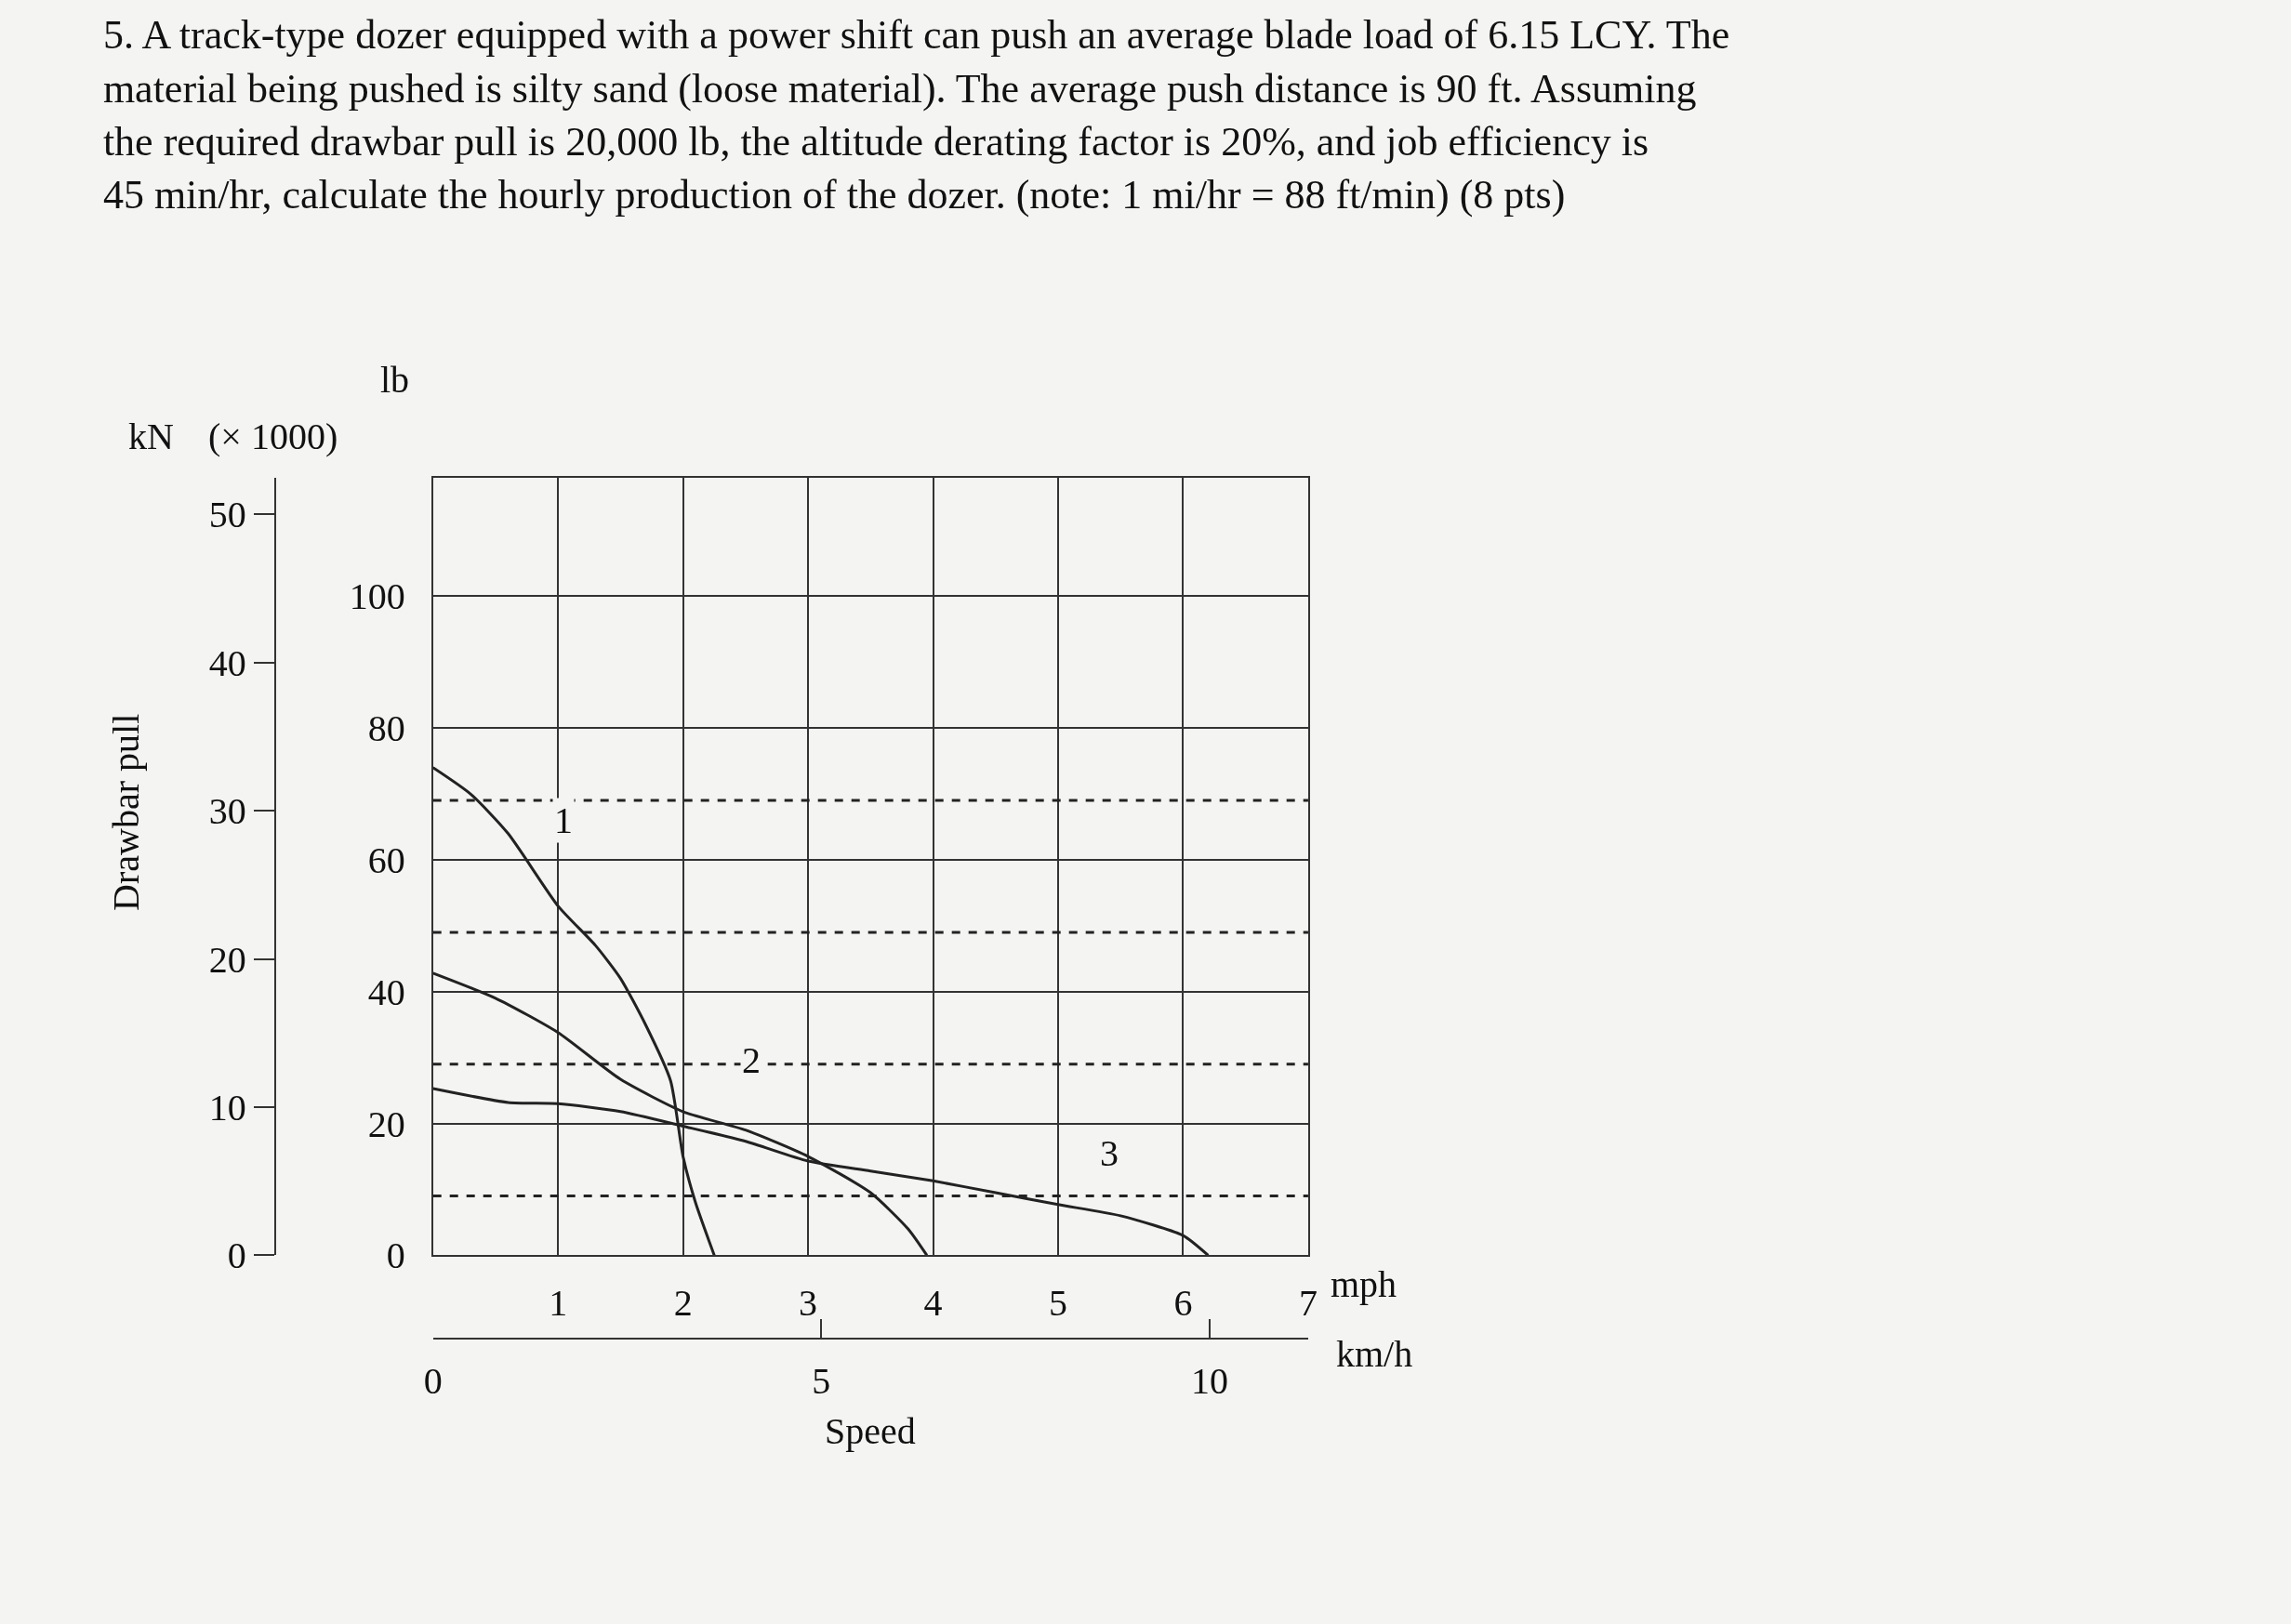 Image resolution: width=2291 pixels, height=1624 pixels. Describe the element at coordinates (377, 597) in the screenshot. I see `y-tick-label: 100` at that location.